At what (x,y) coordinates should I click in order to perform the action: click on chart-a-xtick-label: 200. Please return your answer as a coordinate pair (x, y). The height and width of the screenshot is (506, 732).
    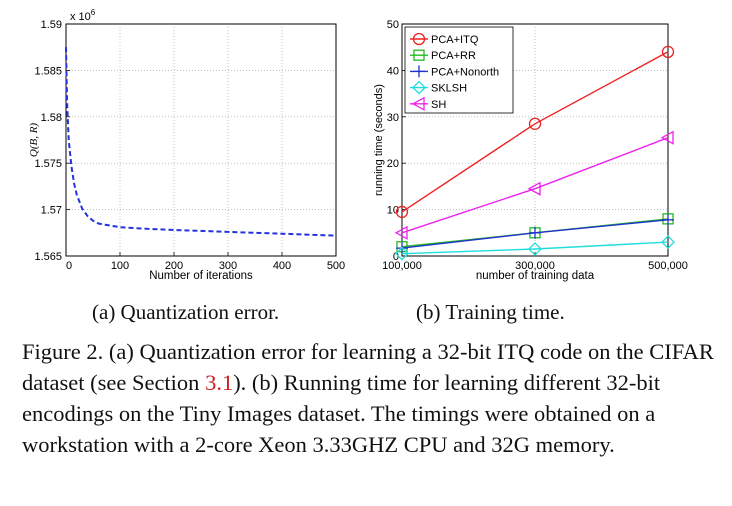
    Looking at the image, I should click on (174, 266).